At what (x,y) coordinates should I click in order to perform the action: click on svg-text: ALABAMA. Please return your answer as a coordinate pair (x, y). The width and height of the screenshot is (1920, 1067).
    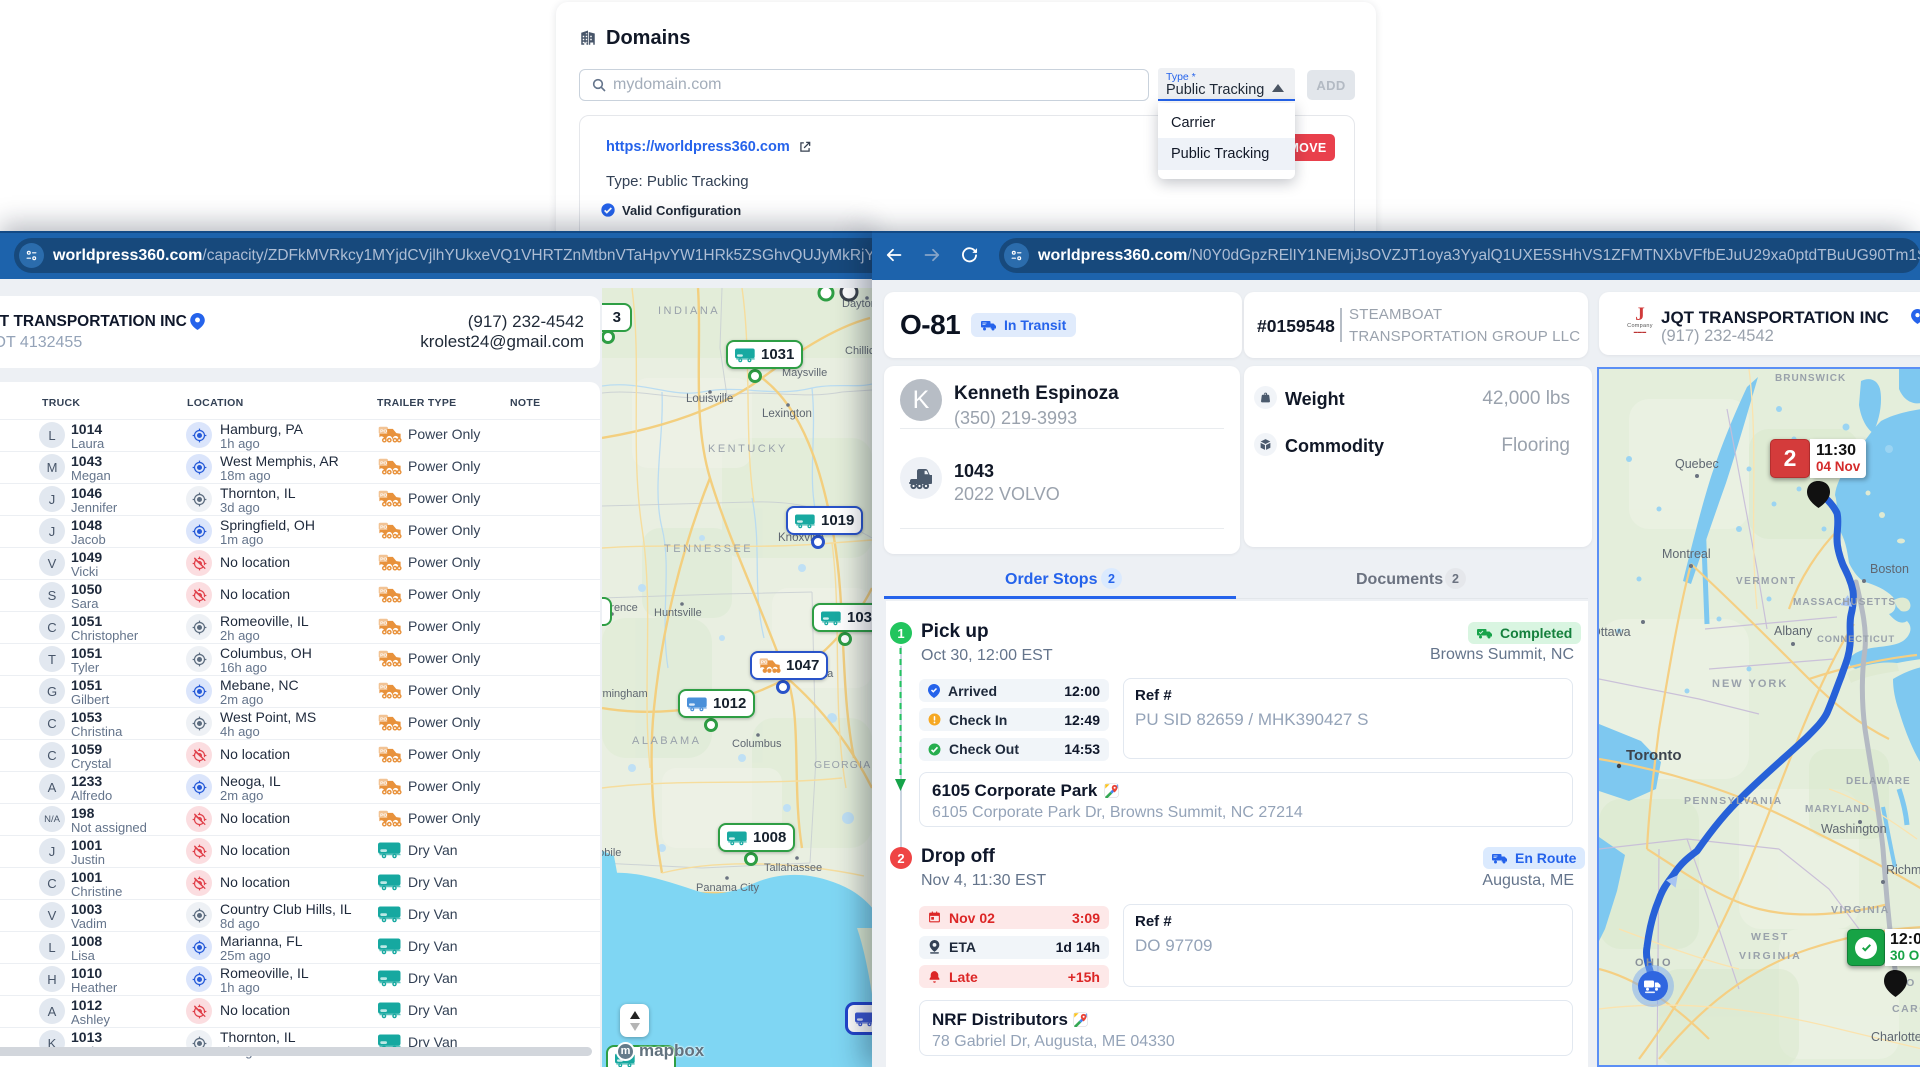
    Looking at the image, I should click on (666, 741).